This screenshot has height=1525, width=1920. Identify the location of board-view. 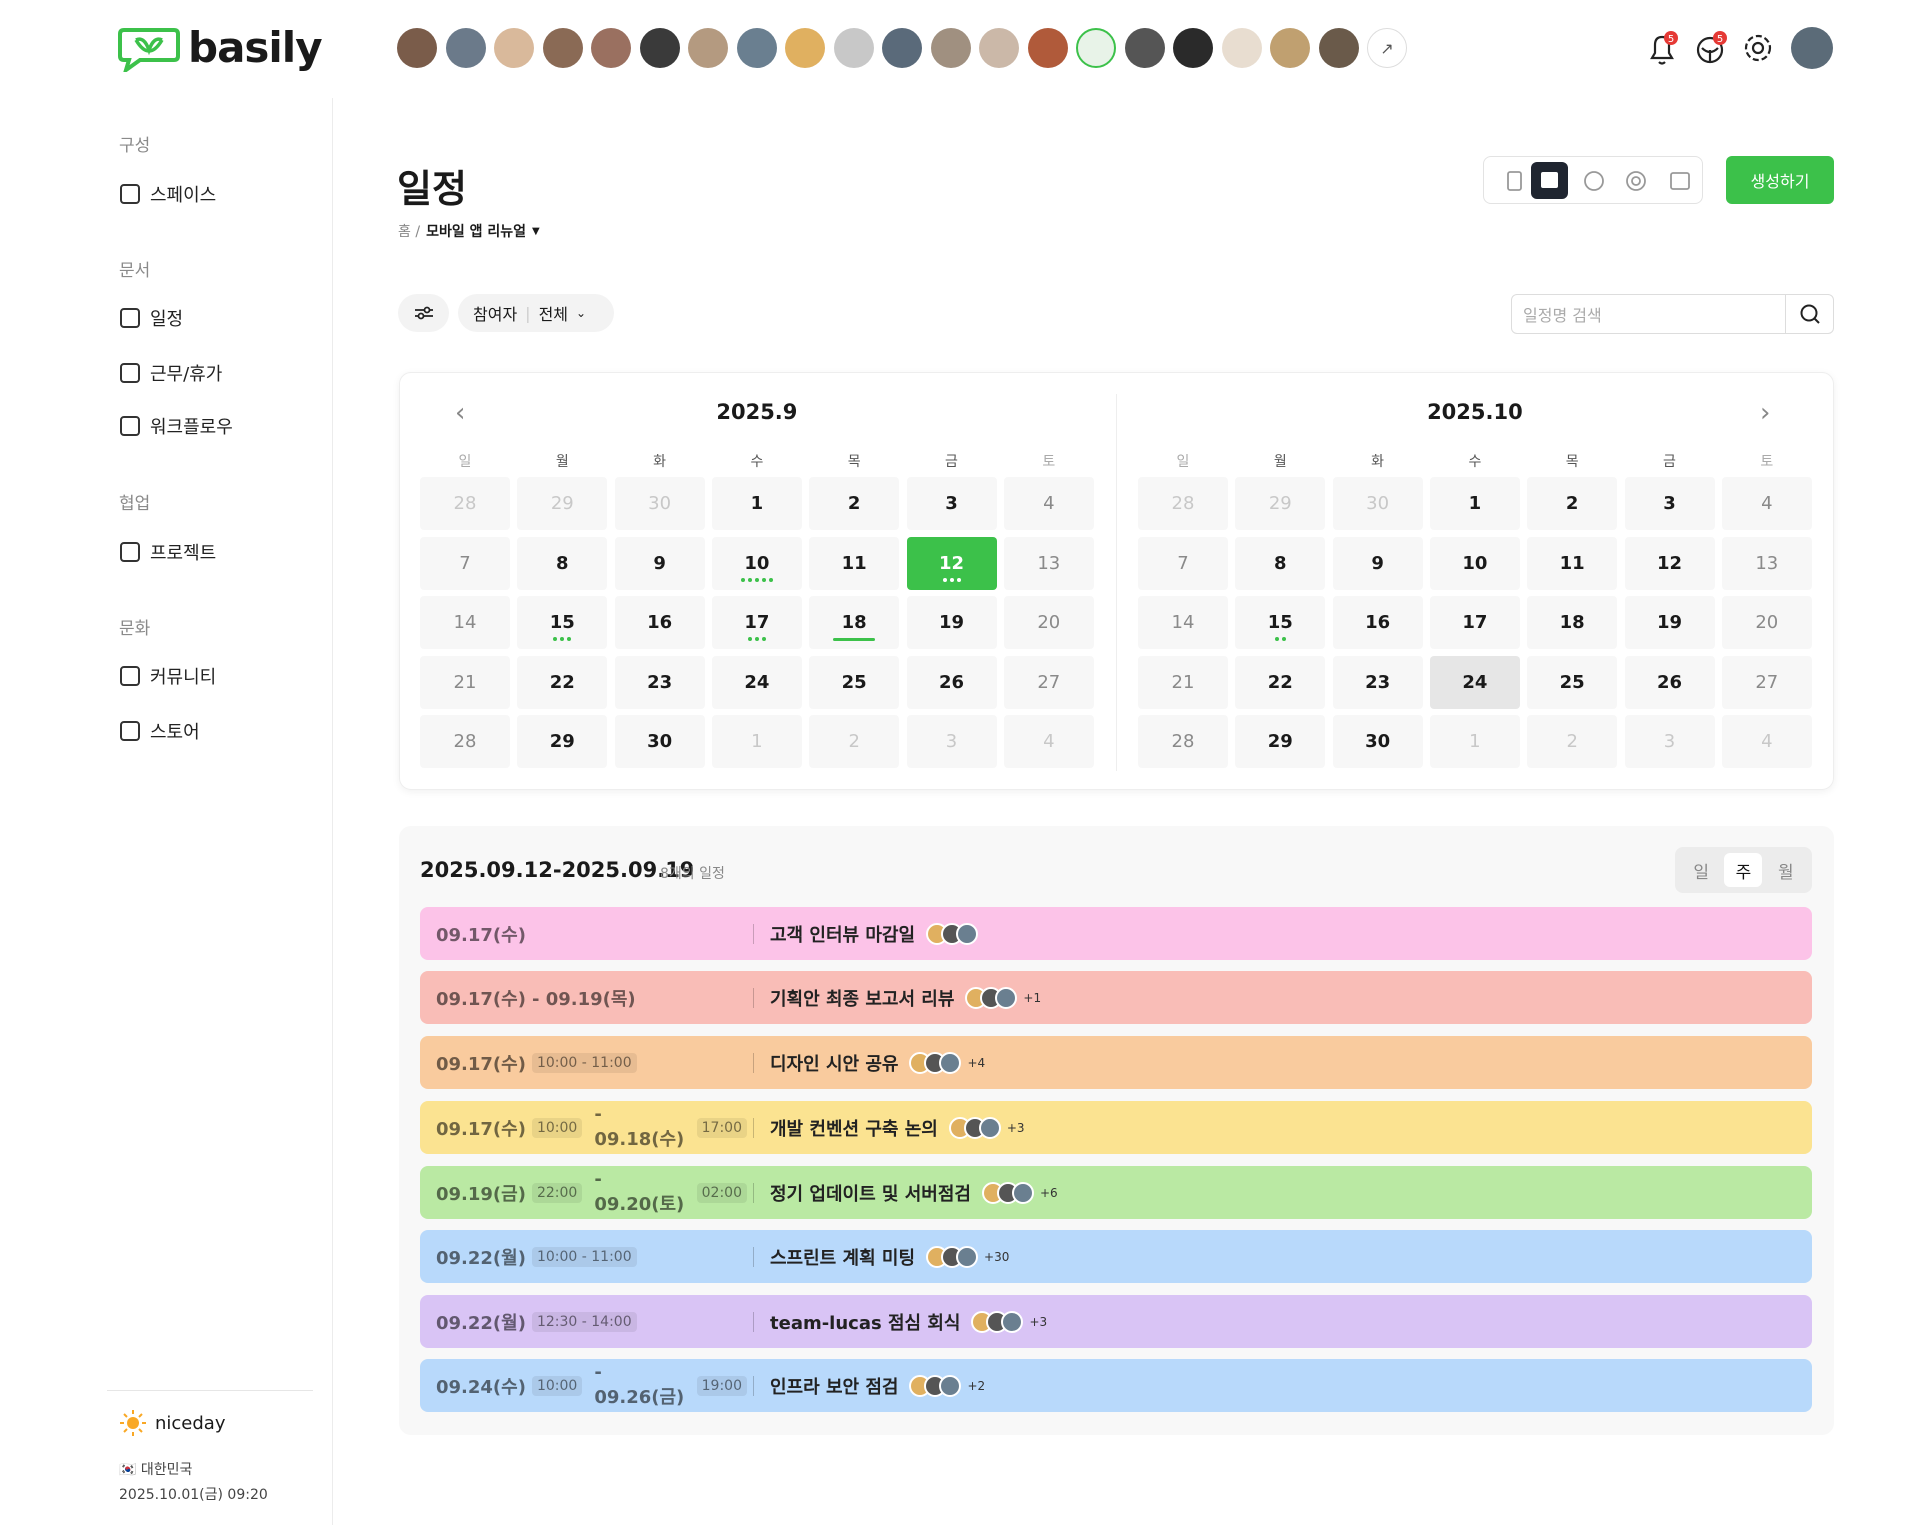
(1514, 181).